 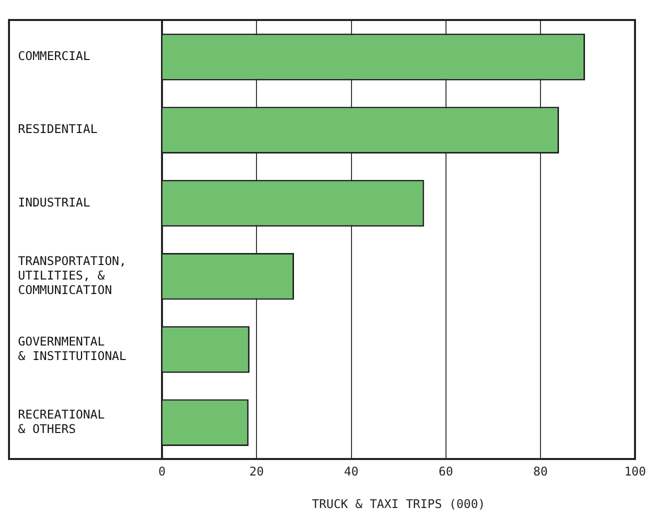 I want to click on y-tick-label: RECREATIONAL & OTHERS, so click(x=61, y=422).